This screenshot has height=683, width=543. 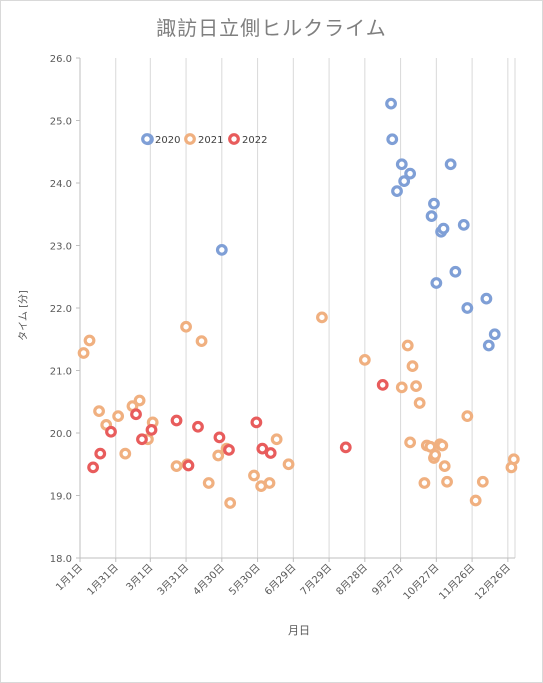 I want to click on x-tick-label: 1月31日, so click(x=103, y=580).